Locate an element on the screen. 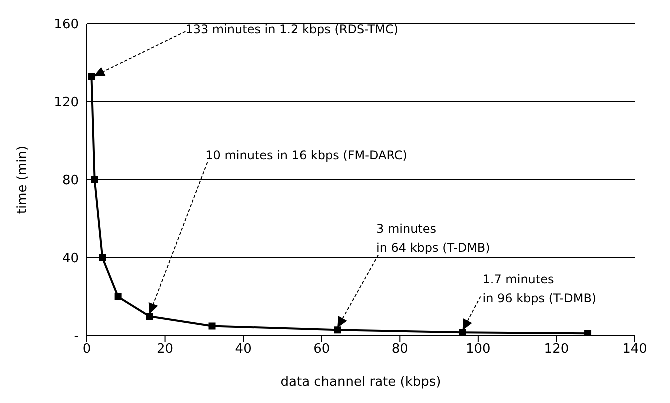 This screenshot has height=403, width=670. y-tick-label: 80 is located at coordinates (70, 181).